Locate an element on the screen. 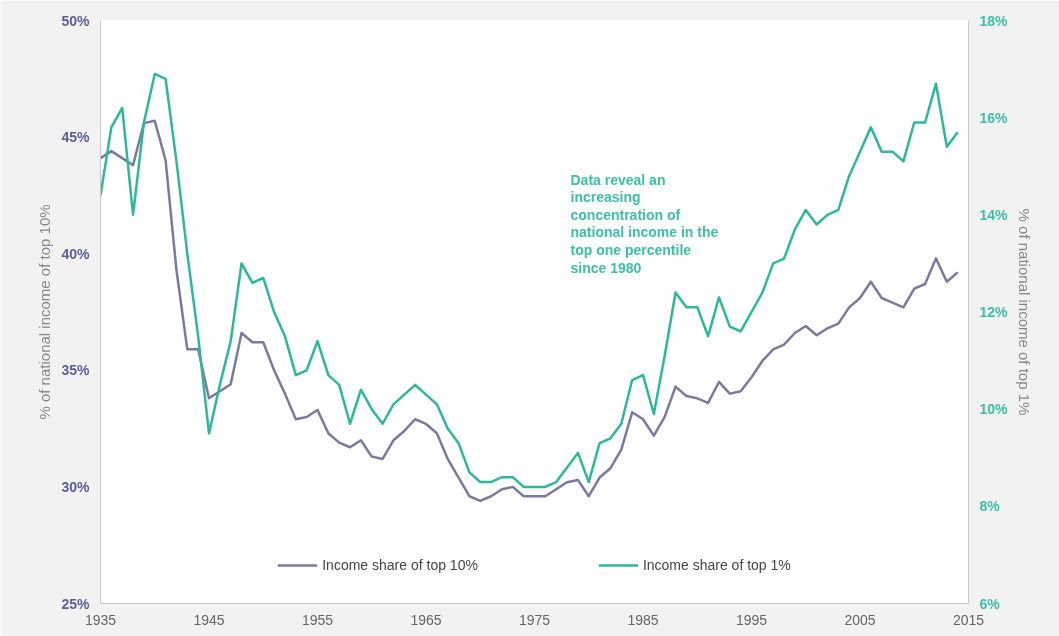 The width and height of the screenshot is (1059, 636). y2-tick-label: 6% is located at coordinates (990, 603).